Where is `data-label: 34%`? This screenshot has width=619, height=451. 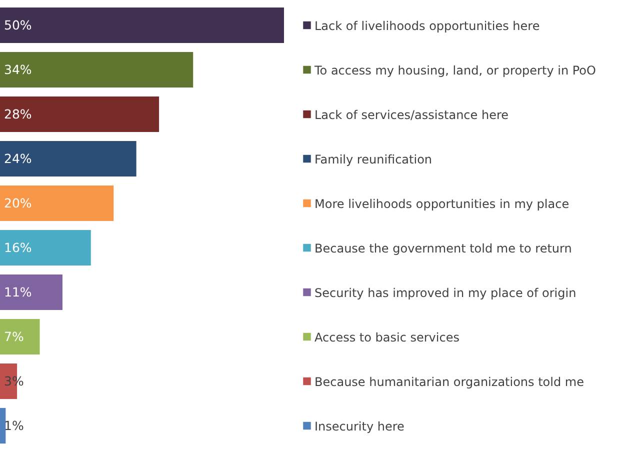 data-label: 34% is located at coordinates (18, 69).